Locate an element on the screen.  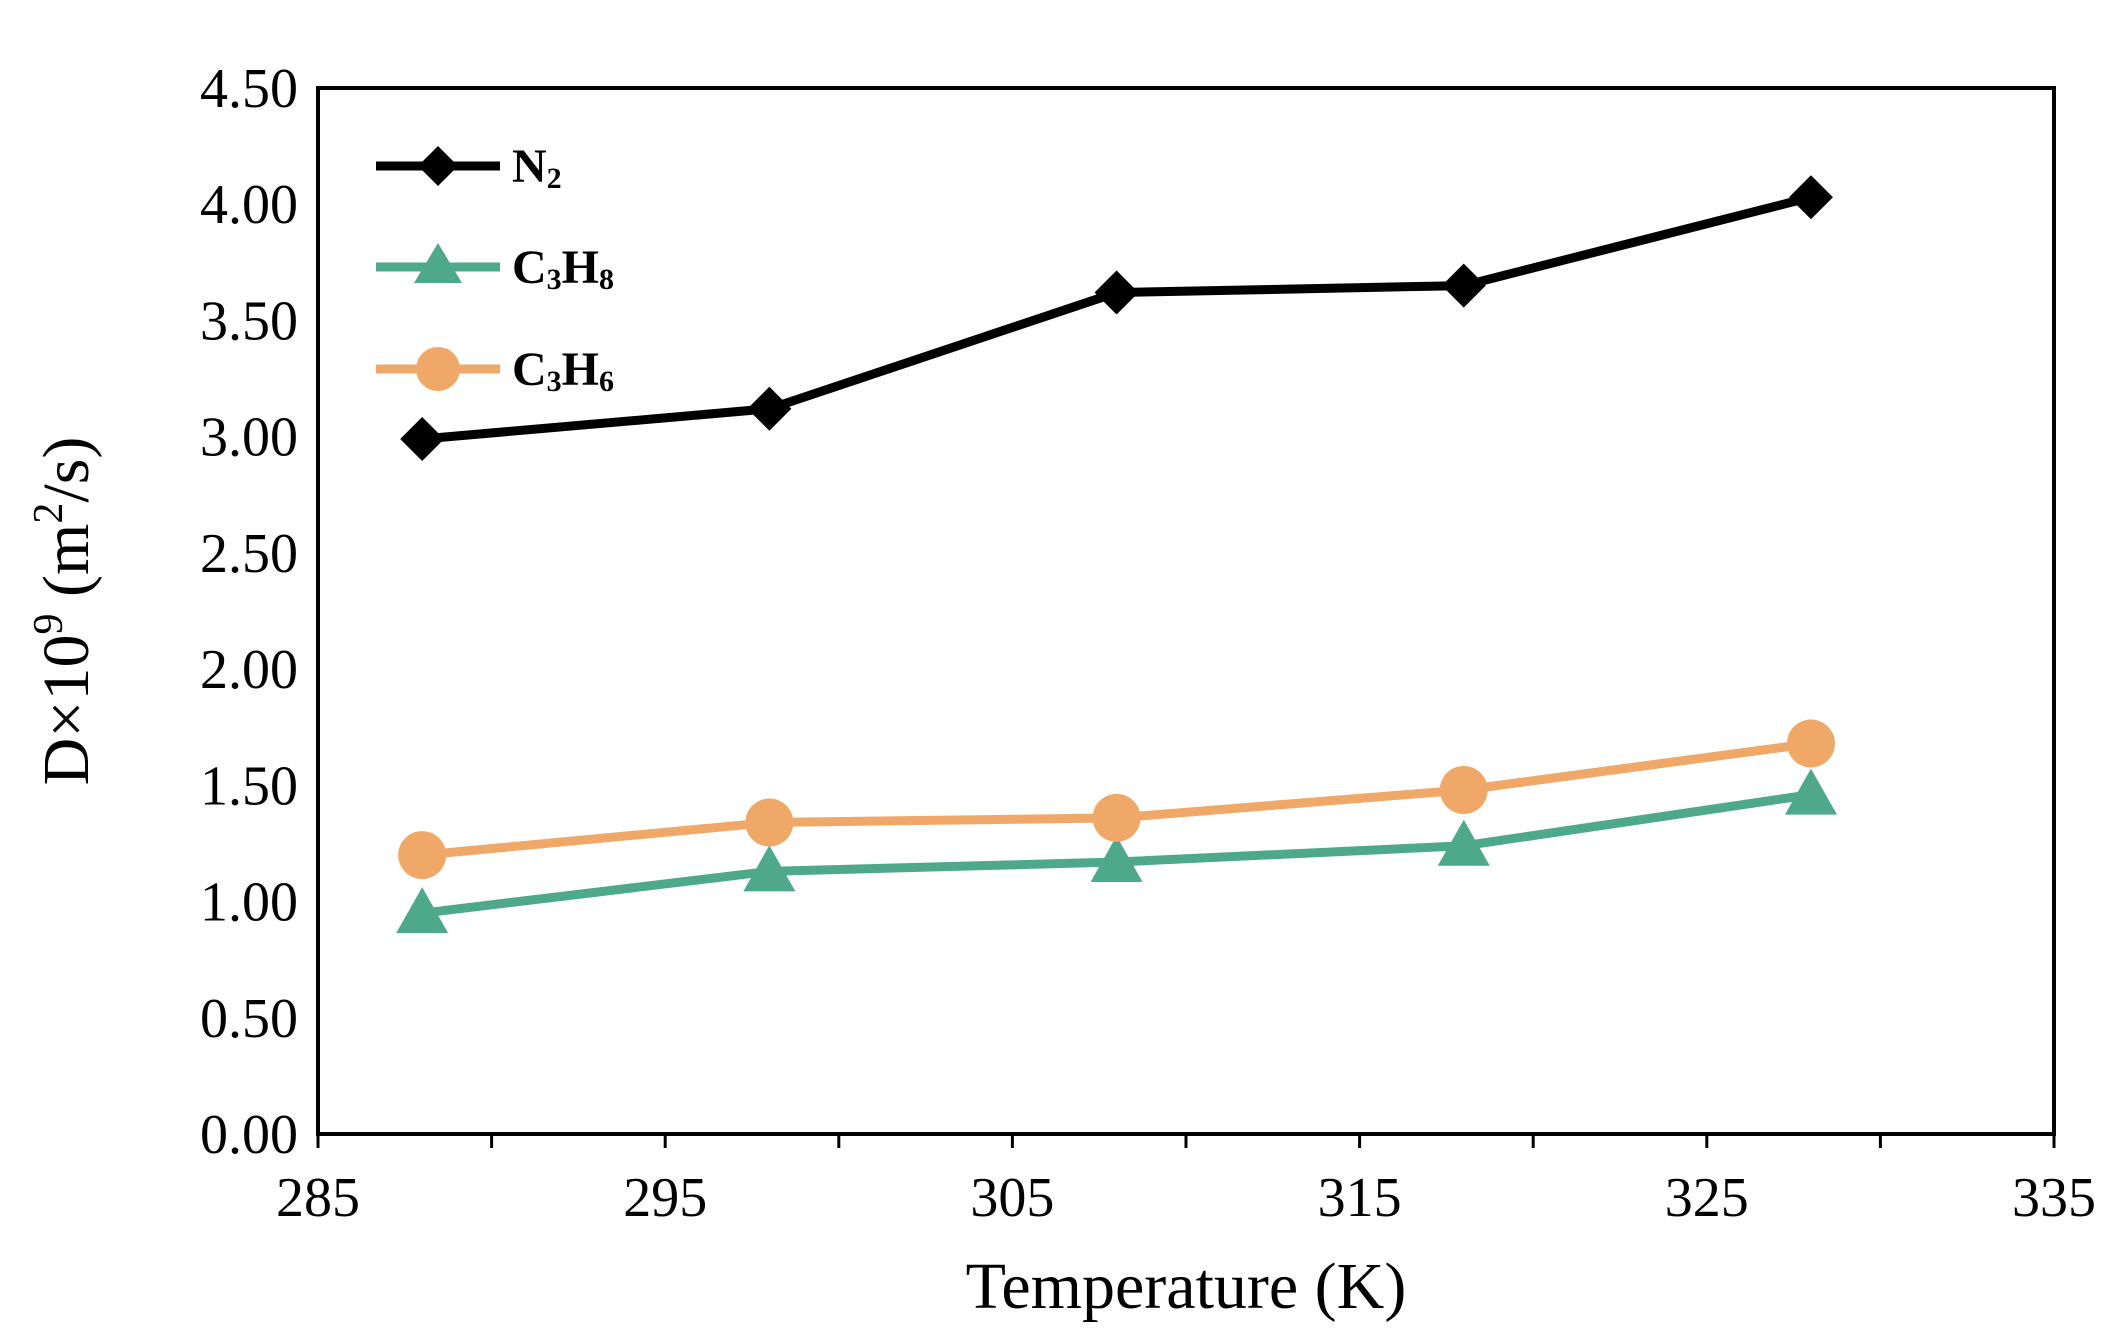
series-c3h8 is located at coordinates (1116, 851).